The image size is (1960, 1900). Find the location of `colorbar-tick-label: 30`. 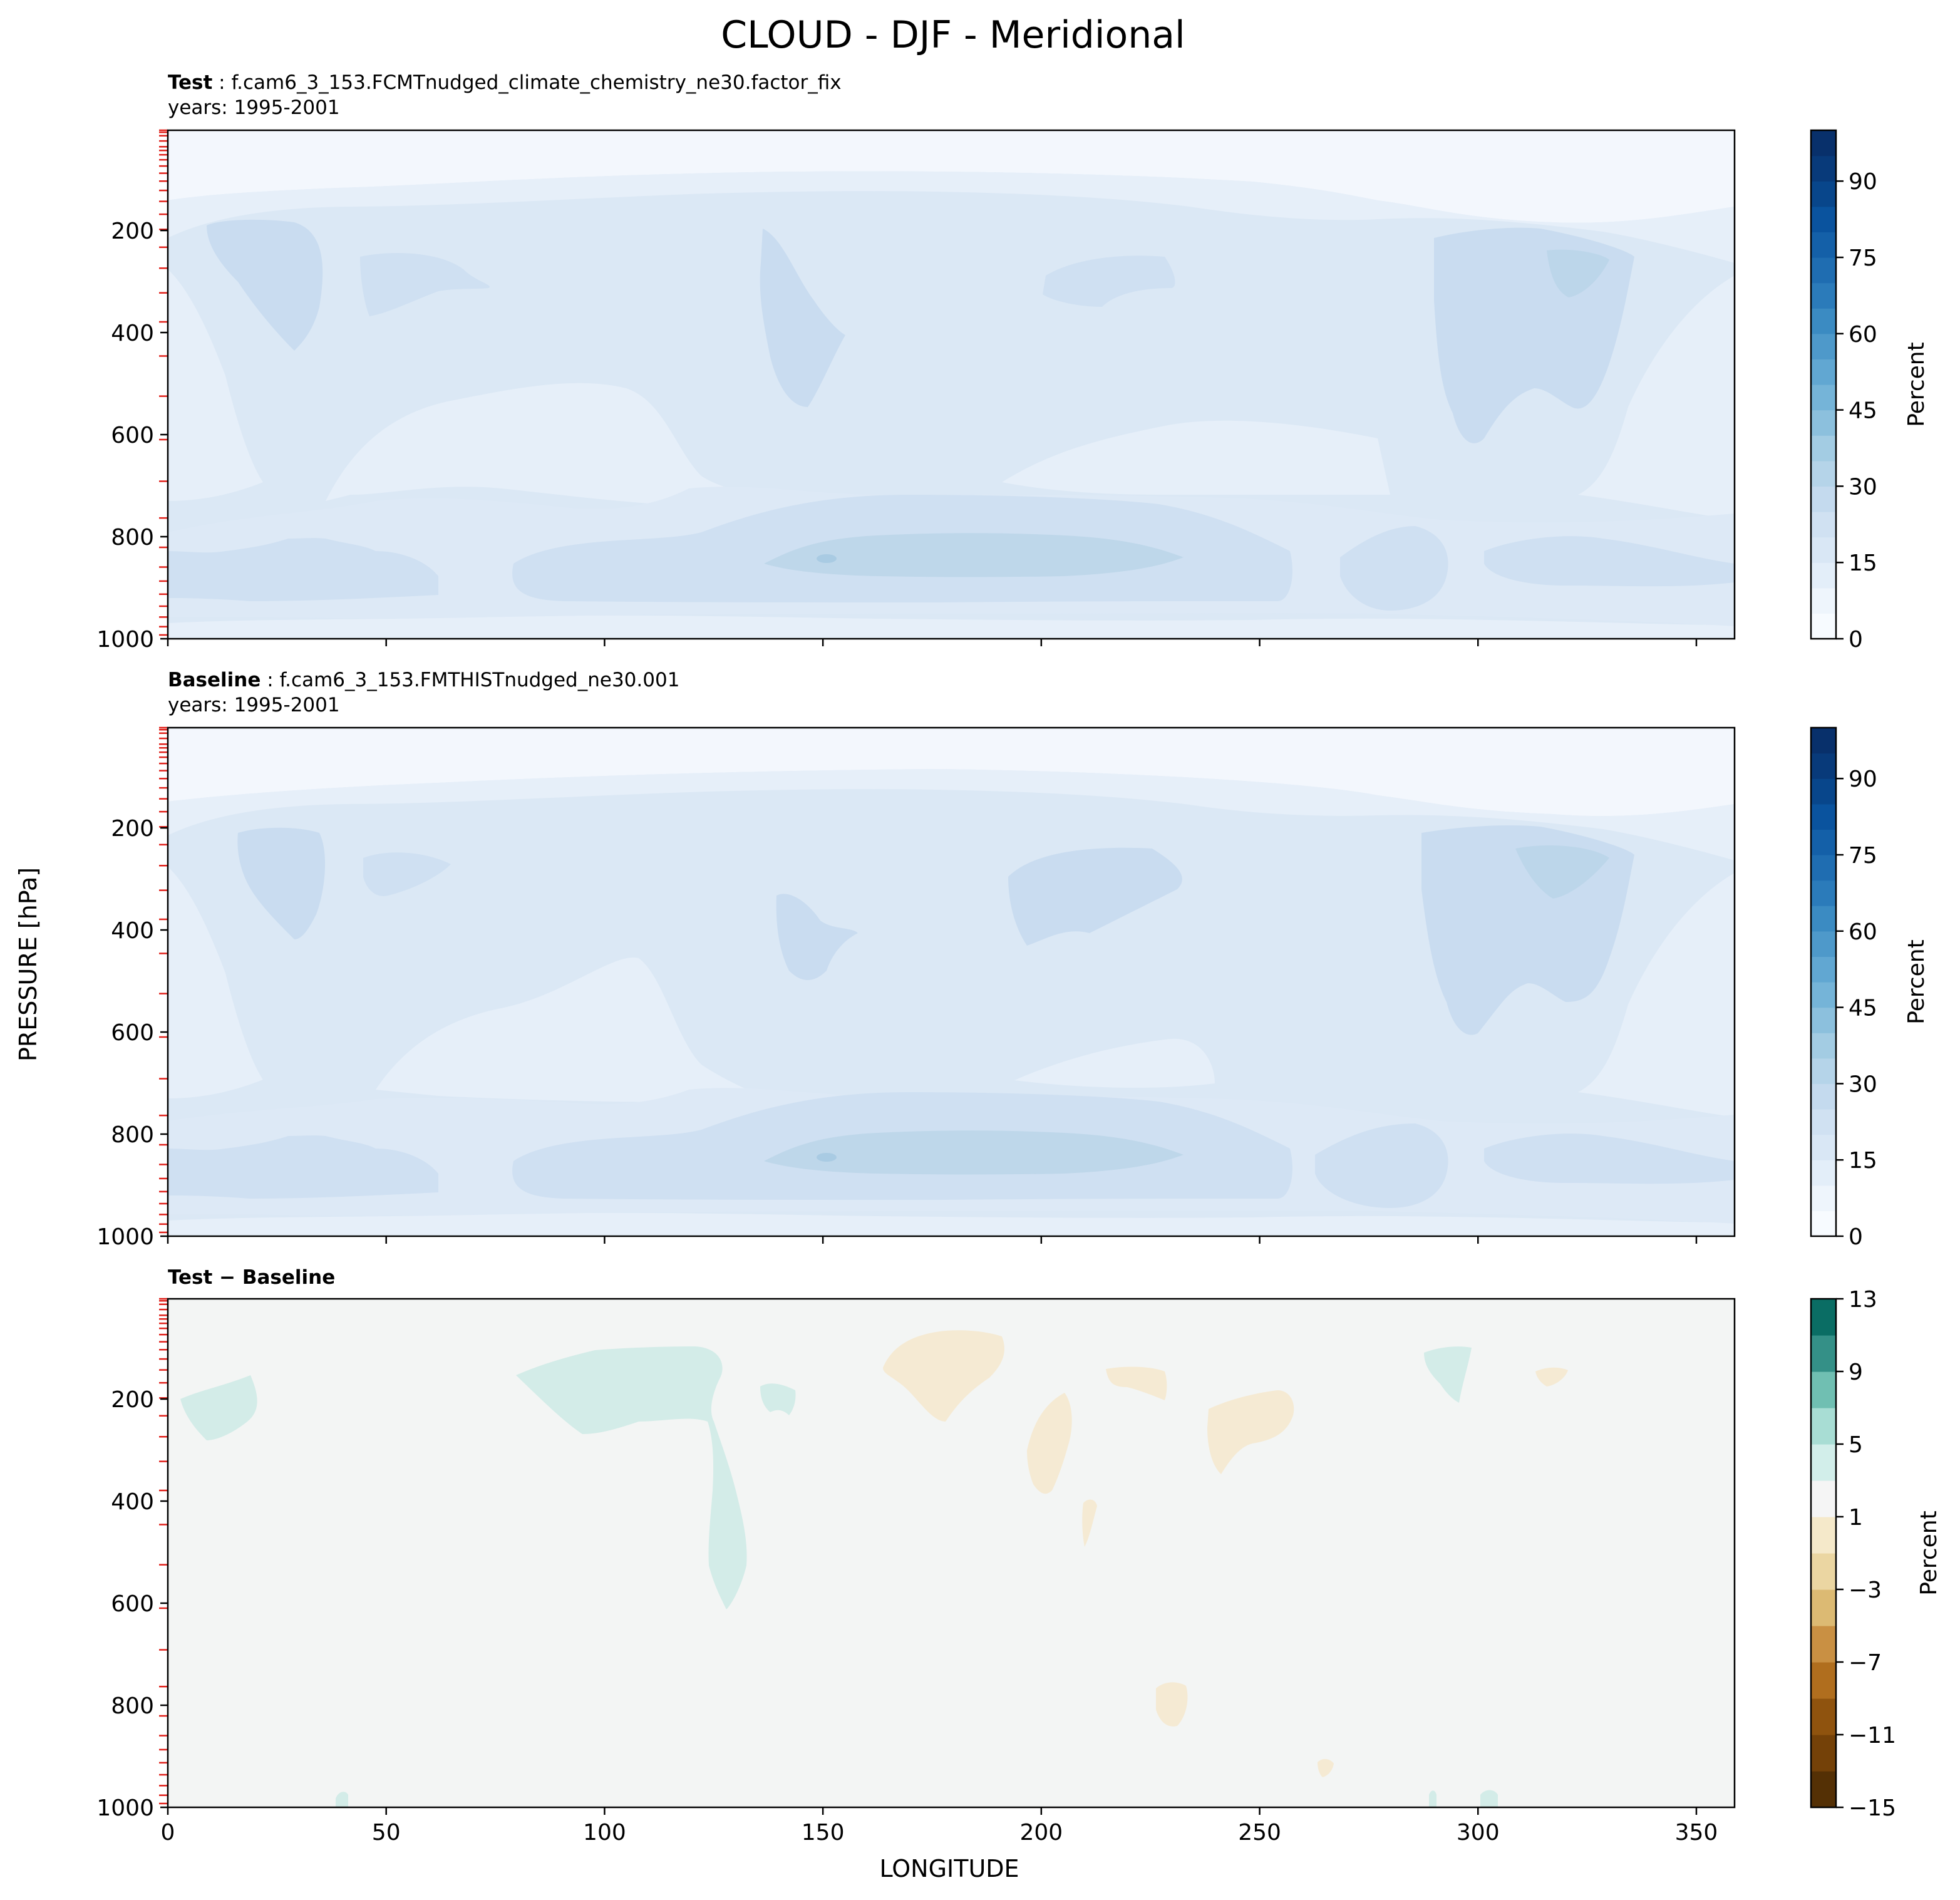

colorbar-tick-label: 30 is located at coordinates (1863, 1084).